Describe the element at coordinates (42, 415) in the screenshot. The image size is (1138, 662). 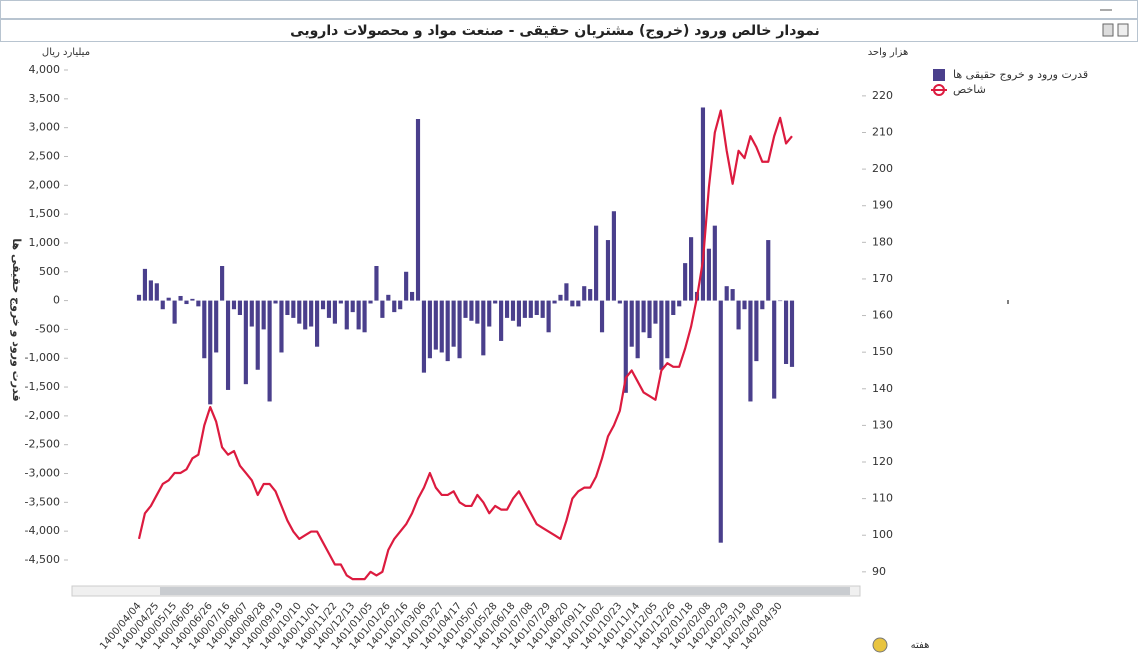
I see `y-tick-label: -2,000` at that location.